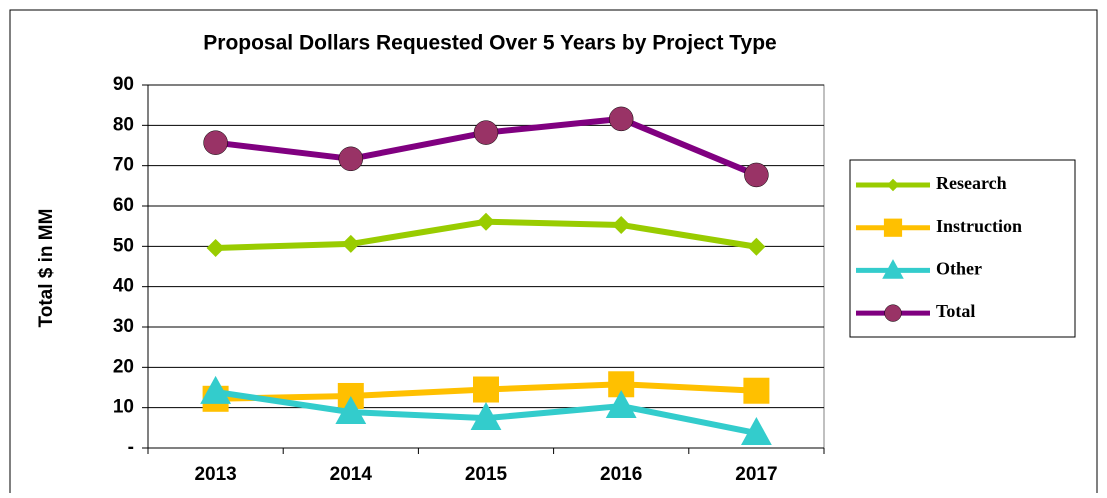 This screenshot has width=1107, height=498. I want to click on legend-label: Research, so click(971, 183).